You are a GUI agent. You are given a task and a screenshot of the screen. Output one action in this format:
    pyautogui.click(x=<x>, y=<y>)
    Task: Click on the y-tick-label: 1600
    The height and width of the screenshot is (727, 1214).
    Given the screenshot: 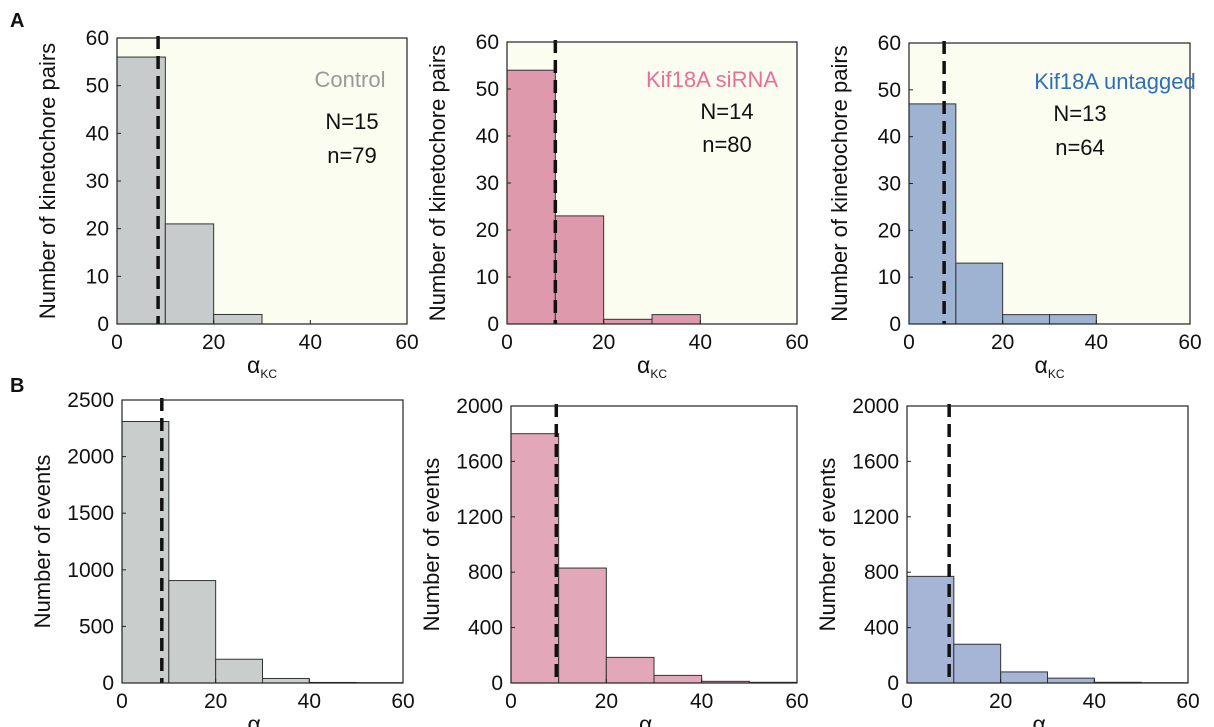 What is the action you would take?
    pyautogui.click(x=479, y=461)
    